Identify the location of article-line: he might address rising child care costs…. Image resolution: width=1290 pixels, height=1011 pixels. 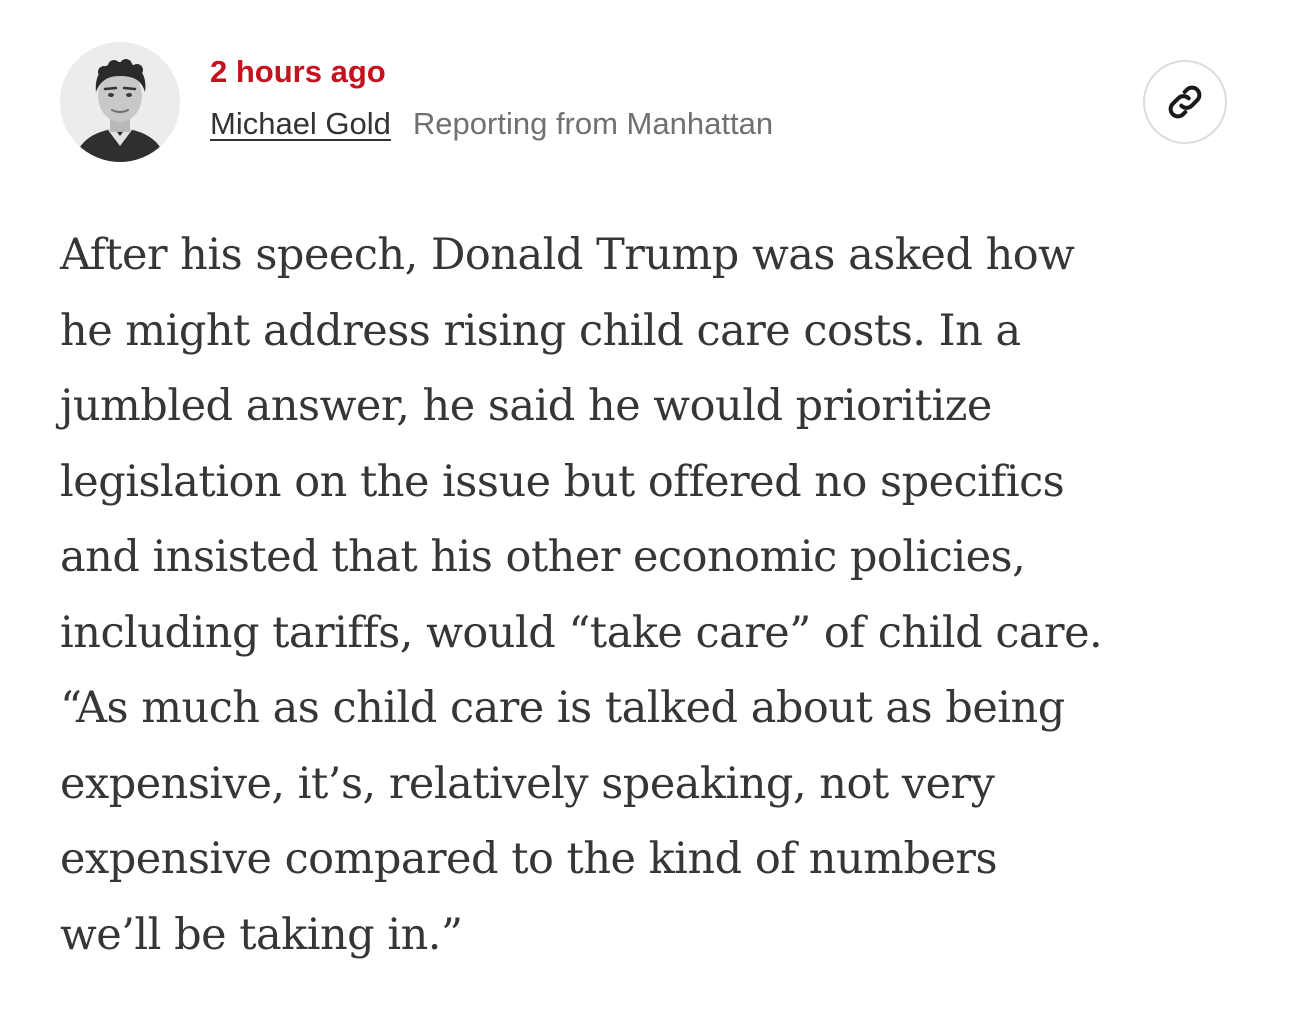
(540, 330).